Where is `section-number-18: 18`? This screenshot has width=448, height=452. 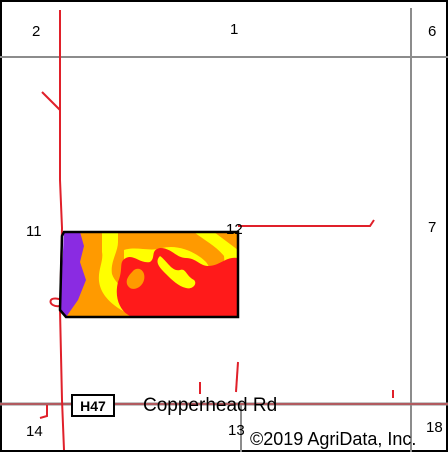
section-number-18: 18 is located at coordinates (434, 427).